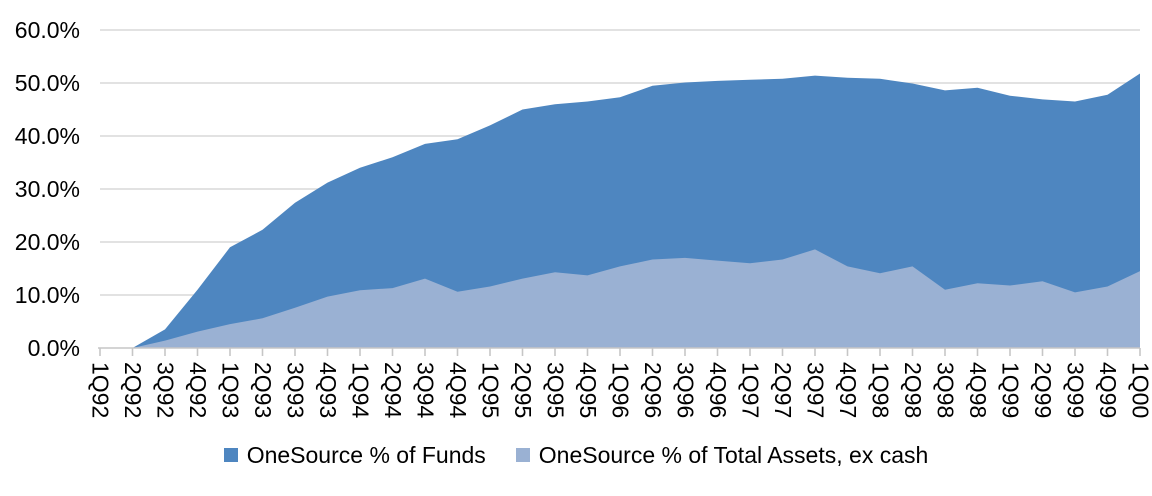 The height and width of the screenshot is (496, 1152). Describe the element at coordinates (880, 390) in the screenshot. I see `x-tick-label: 1Q98` at that location.